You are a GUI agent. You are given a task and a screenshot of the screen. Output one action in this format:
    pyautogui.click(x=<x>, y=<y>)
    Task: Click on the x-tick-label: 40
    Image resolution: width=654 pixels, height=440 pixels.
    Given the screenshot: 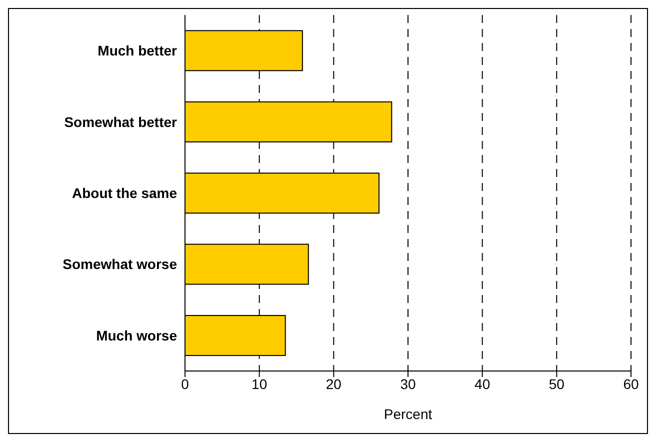 What is the action you would take?
    pyautogui.click(x=482, y=384)
    